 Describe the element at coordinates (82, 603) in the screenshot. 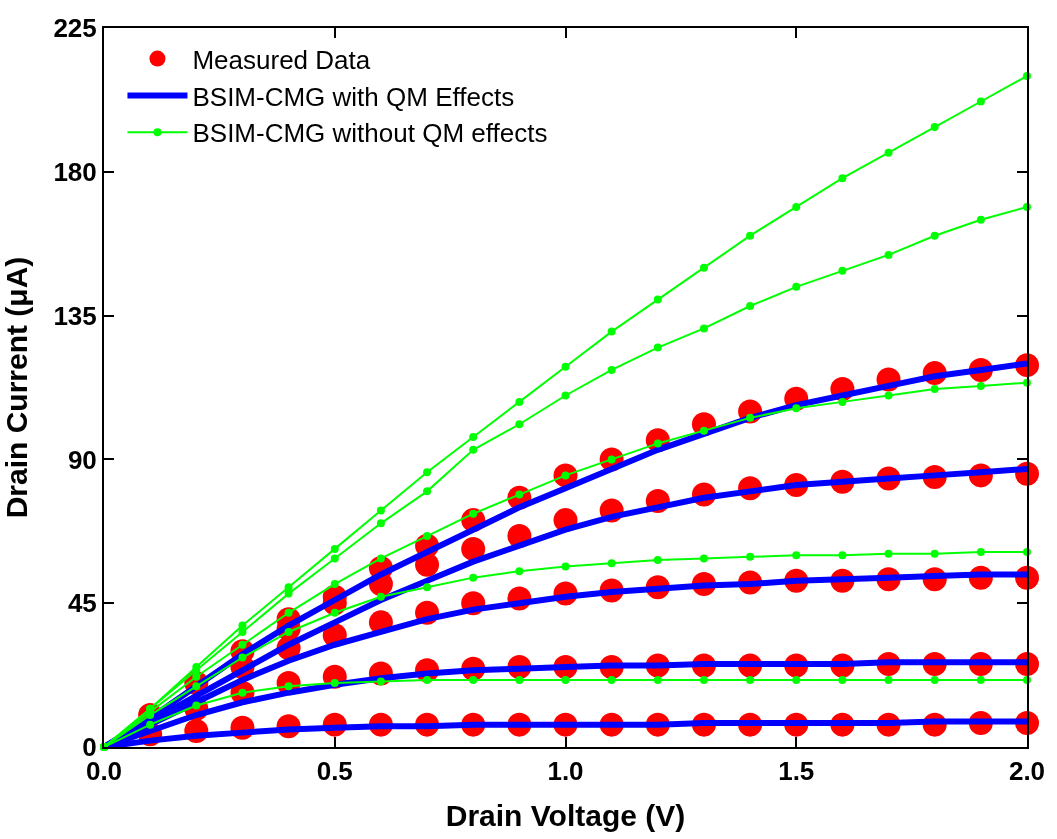

I see `y-tick-label: 45` at that location.